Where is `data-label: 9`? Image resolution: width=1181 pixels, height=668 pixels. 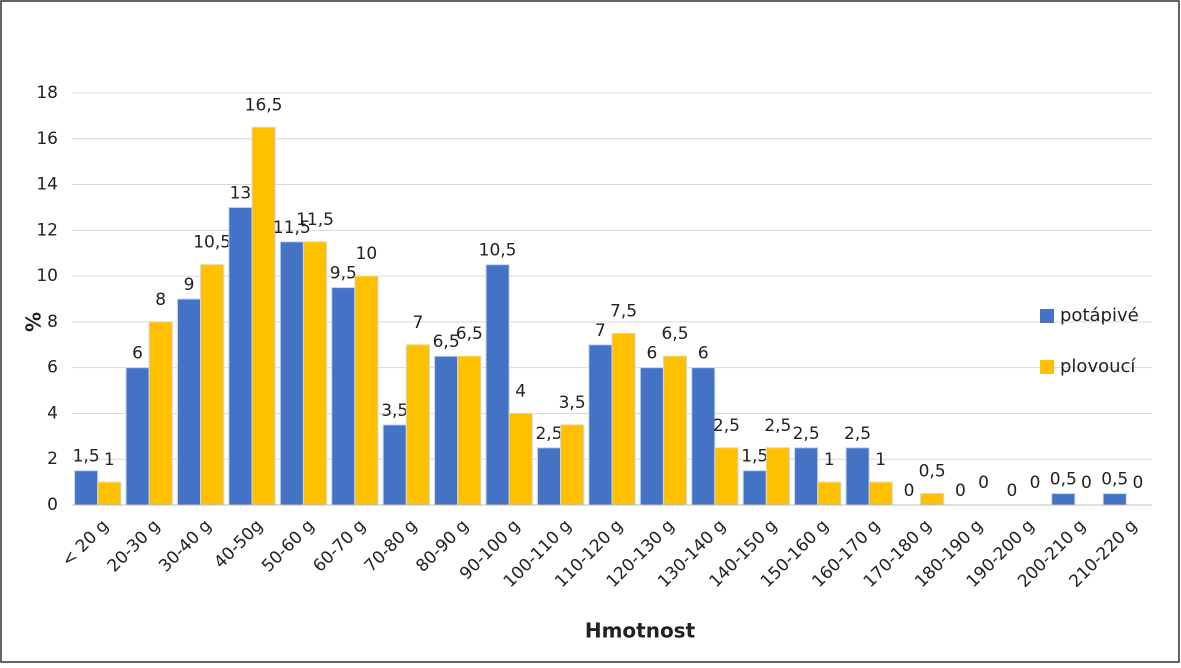 data-label: 9 is located at coordinates (189, 285).